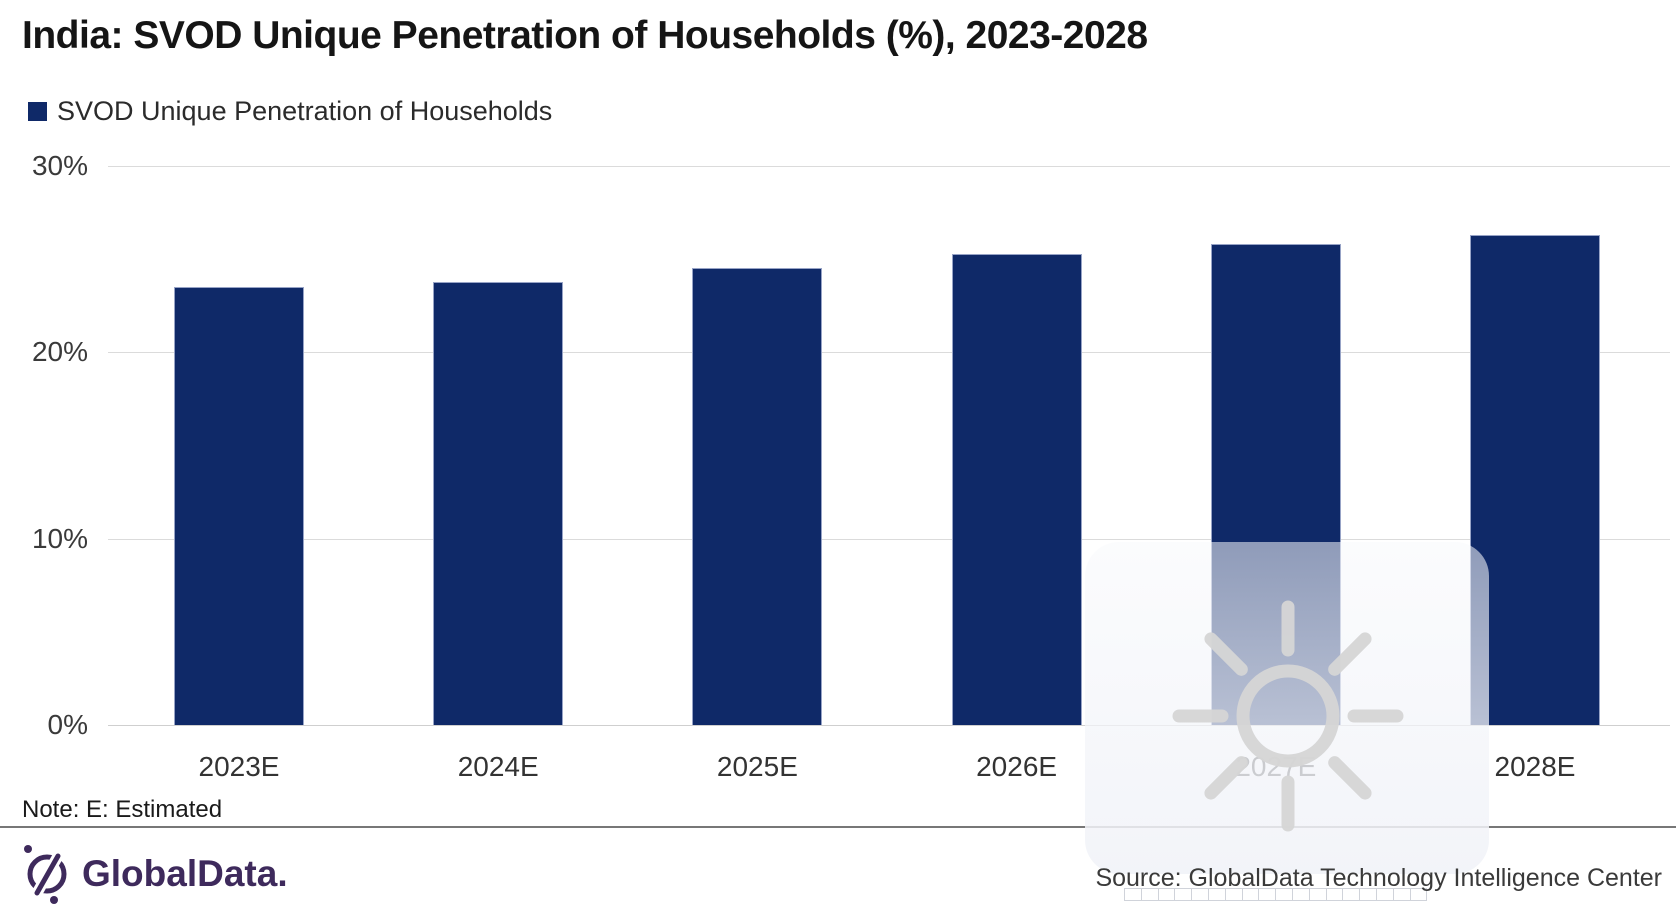 The image size is (1676, 910). I want to click on sun-icon, so click(1288, 716).